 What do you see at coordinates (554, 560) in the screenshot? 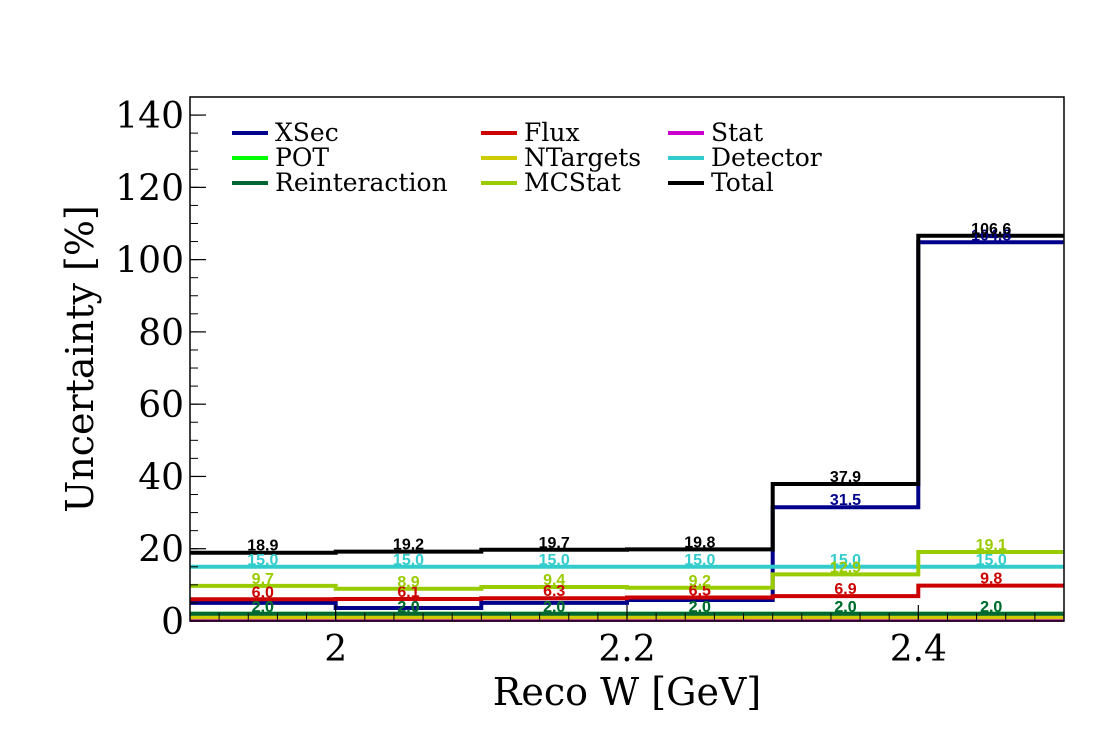
I see `data-label-detector-2: 15.0` at bounding box center [554, 560].